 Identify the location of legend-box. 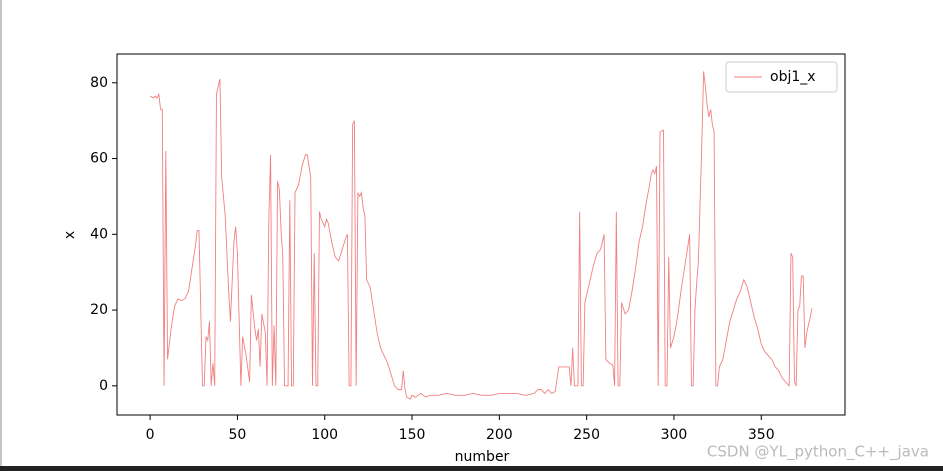
(781, 77).